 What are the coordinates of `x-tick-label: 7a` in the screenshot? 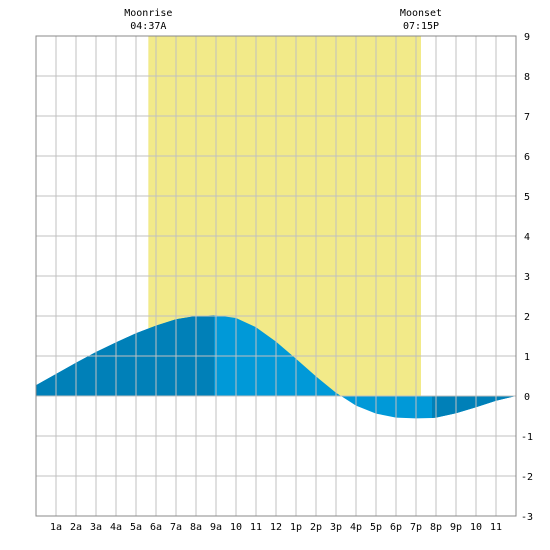 It's located at (176, 527).